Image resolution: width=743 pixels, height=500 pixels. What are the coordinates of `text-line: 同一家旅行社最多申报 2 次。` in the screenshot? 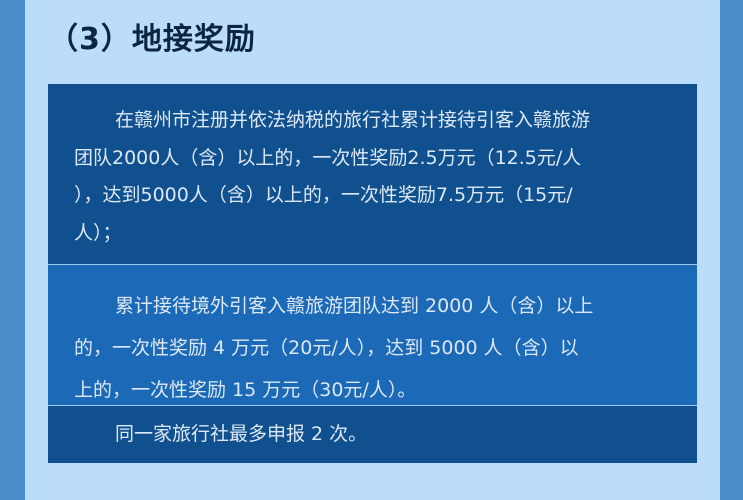 It's located at (241, 434).